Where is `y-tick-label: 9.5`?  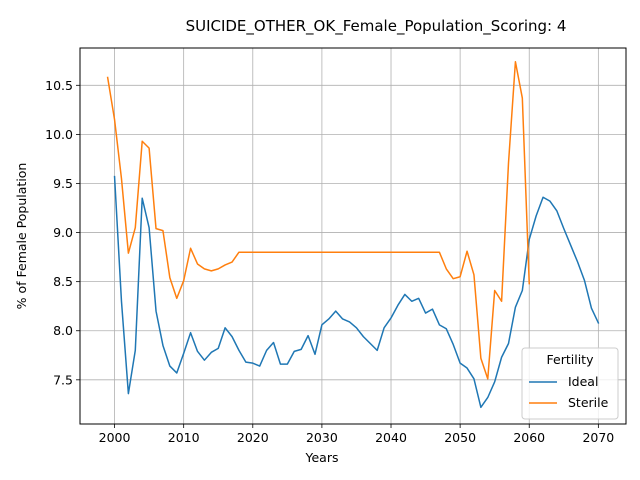
y-tick-label: 9.5 is located at coordinates (63, 183).